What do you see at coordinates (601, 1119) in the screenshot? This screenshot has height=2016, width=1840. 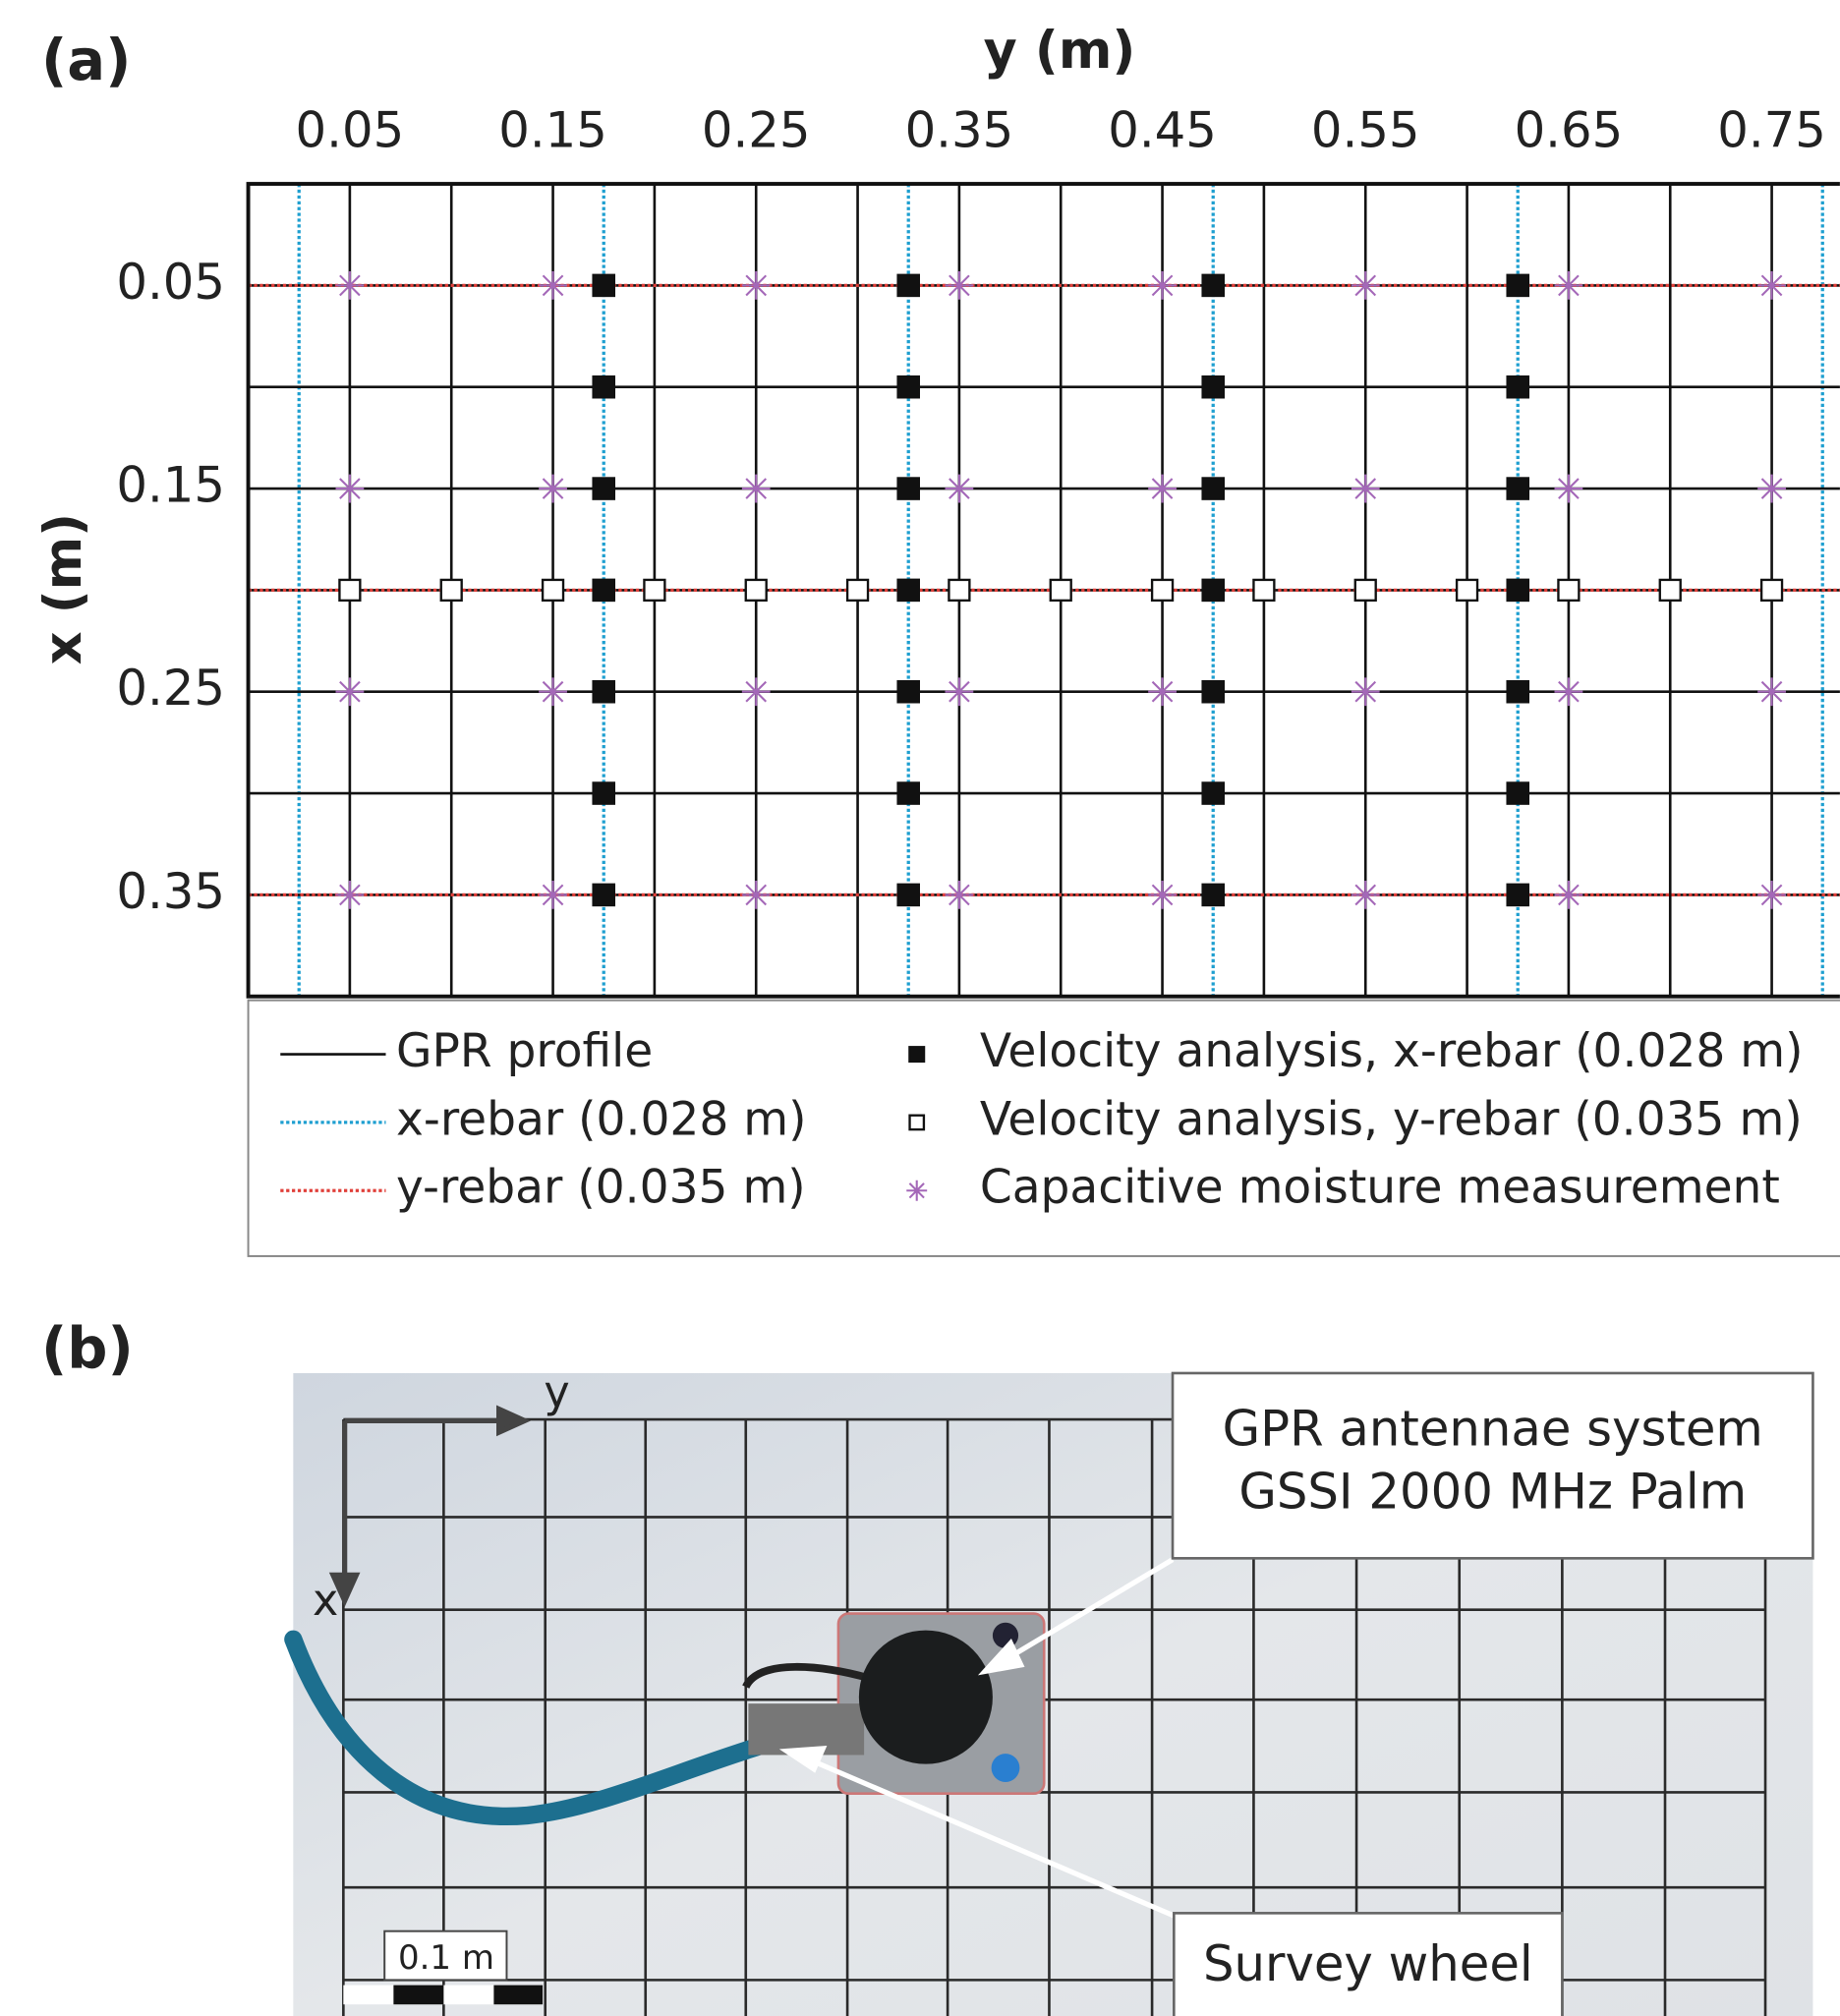 I see `legend-label: x-rebar (0.028 m)` at bounding box center [601, 1119].